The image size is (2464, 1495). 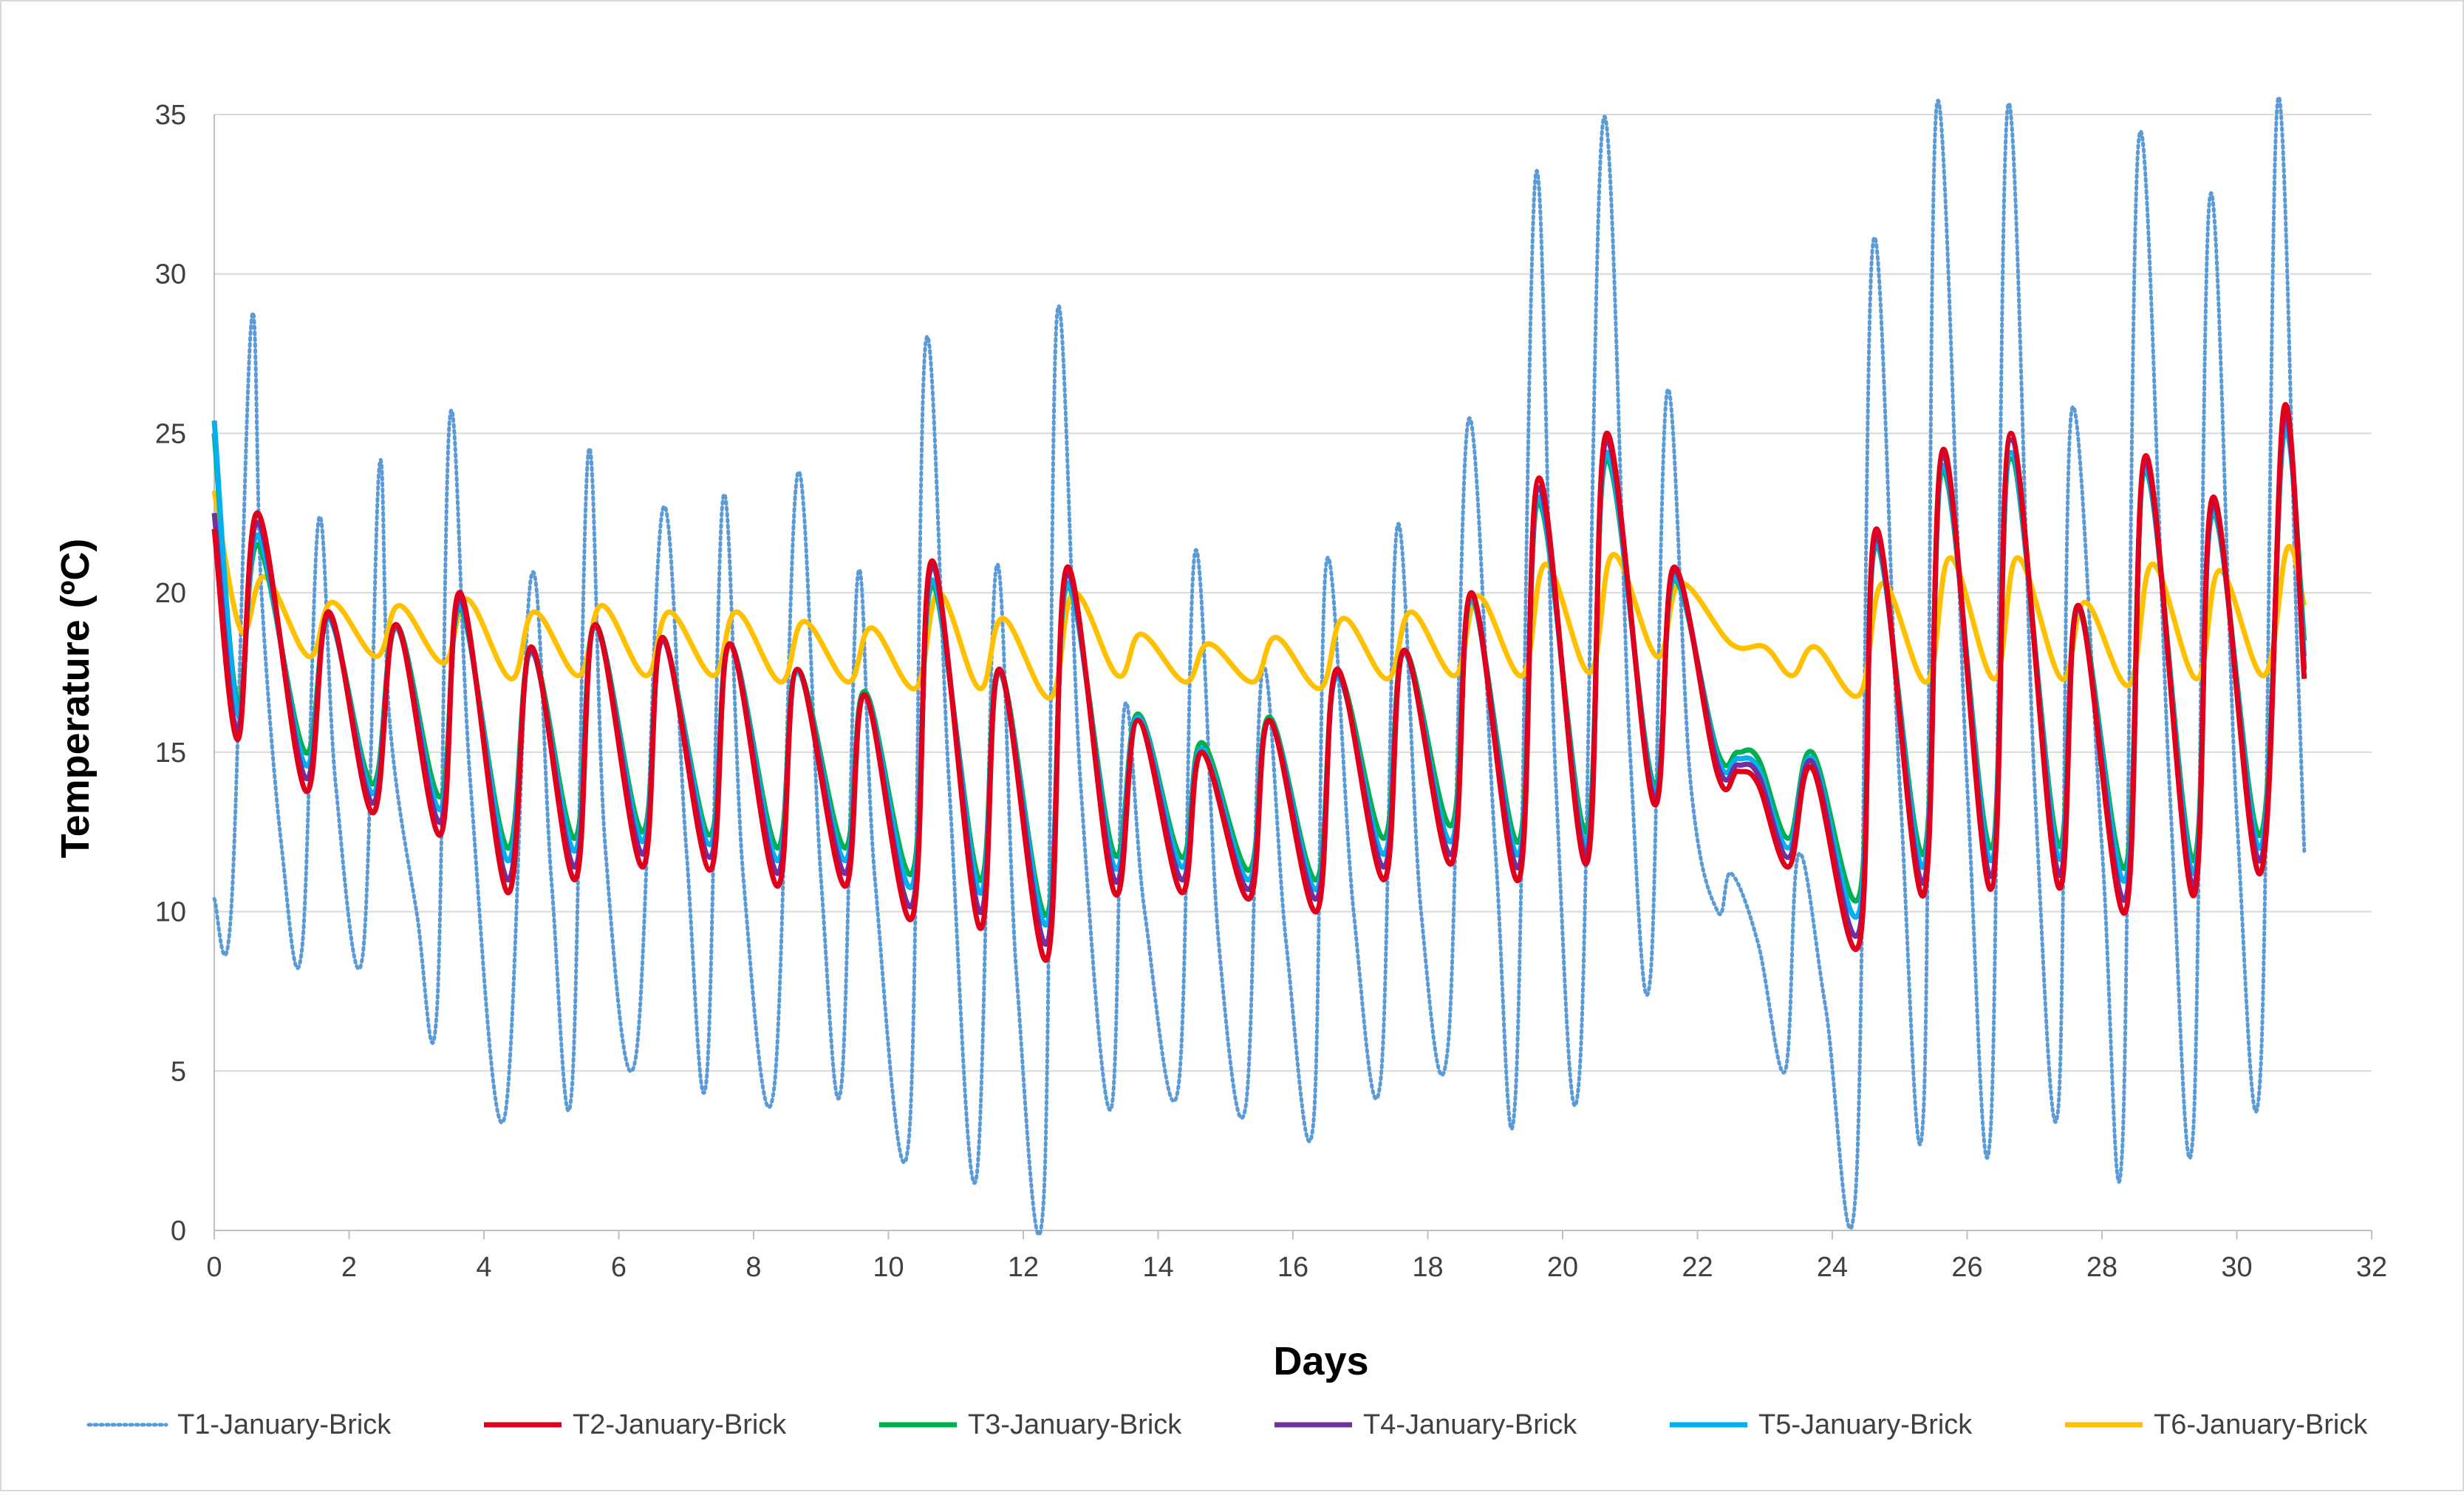 I want to click on y-tick-label: 0, so click(x=178, y=1231).